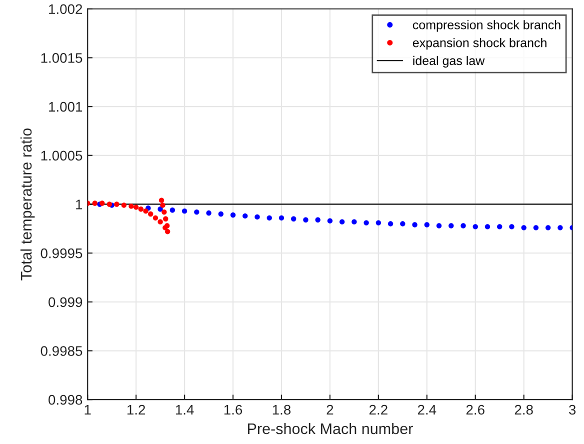 The height and width of the screenshot is (444, 584). What do you see at coordinates (378, 409) in the screenshot?
I see `x-tick-label: 2.2` at bounding box center [378, 409].